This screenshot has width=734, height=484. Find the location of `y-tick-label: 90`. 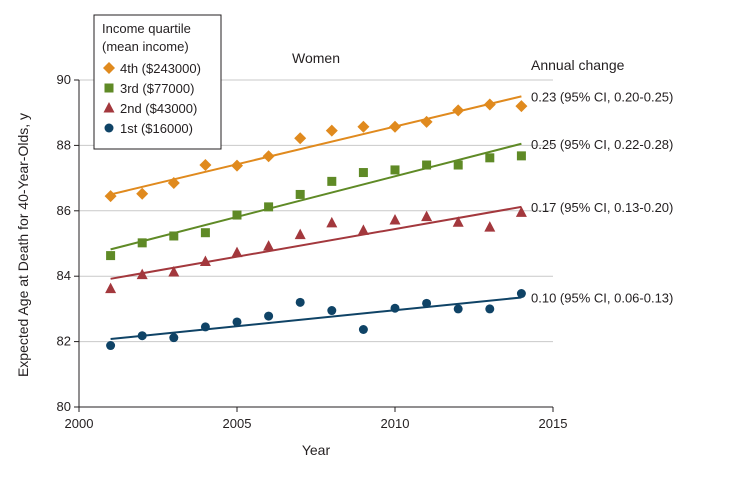

y-tick-label: 90 is located at coordinates (64, 79).